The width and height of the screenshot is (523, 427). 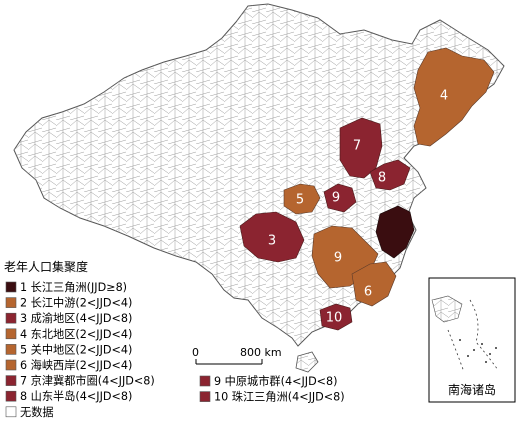 I want to click on legend-item-label: 9 中原城市群(4<JJD<8), so click(x=276, y=381).